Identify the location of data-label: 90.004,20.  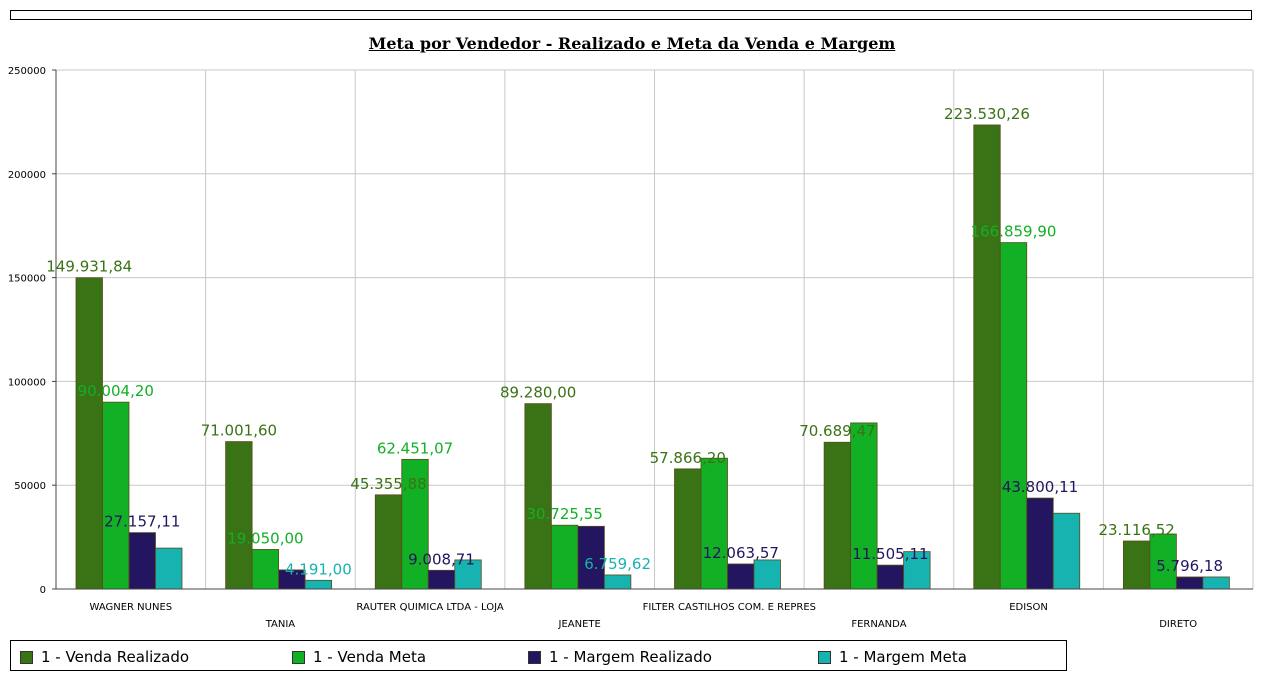
(116, 391).